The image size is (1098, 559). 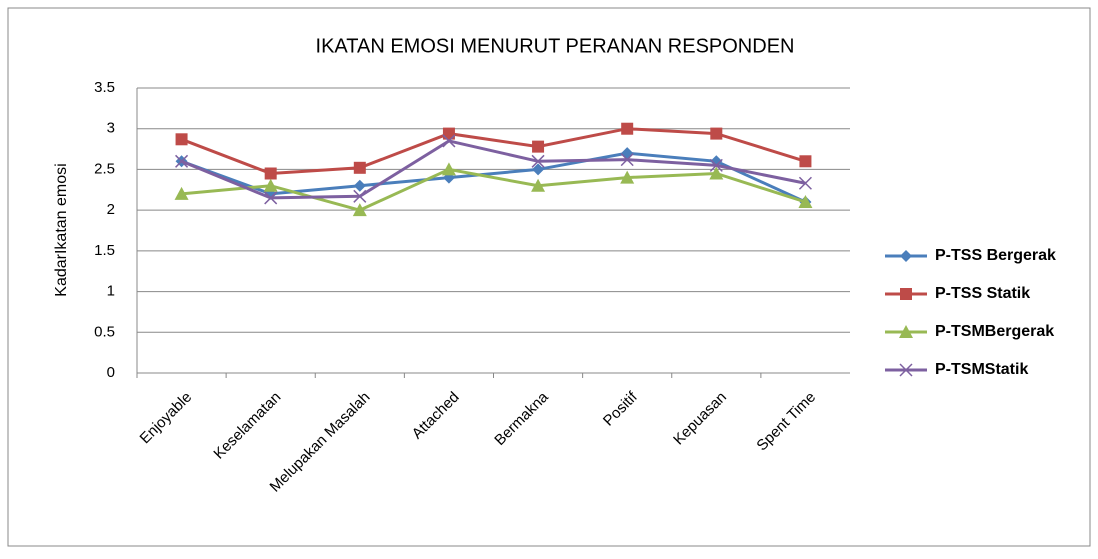 I want to click on y-tick-label: 2, so click(x=111, y=209).